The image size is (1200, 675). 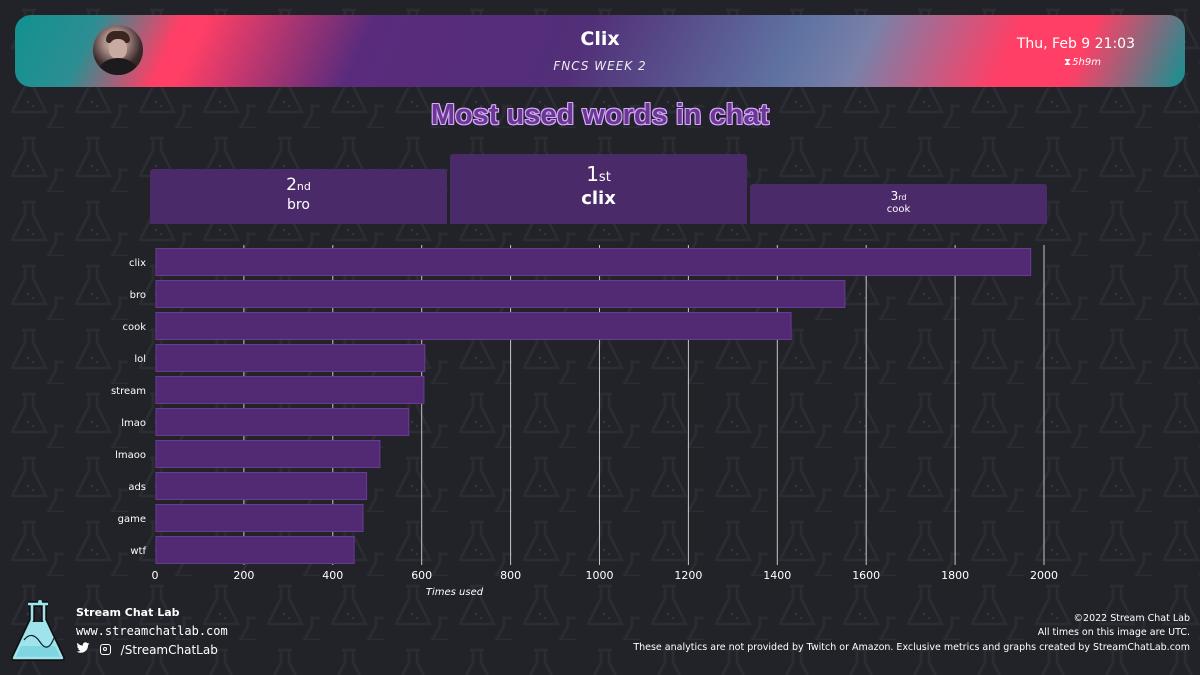 I want to click on bar-lmaoo, so click(x=268, y=454).